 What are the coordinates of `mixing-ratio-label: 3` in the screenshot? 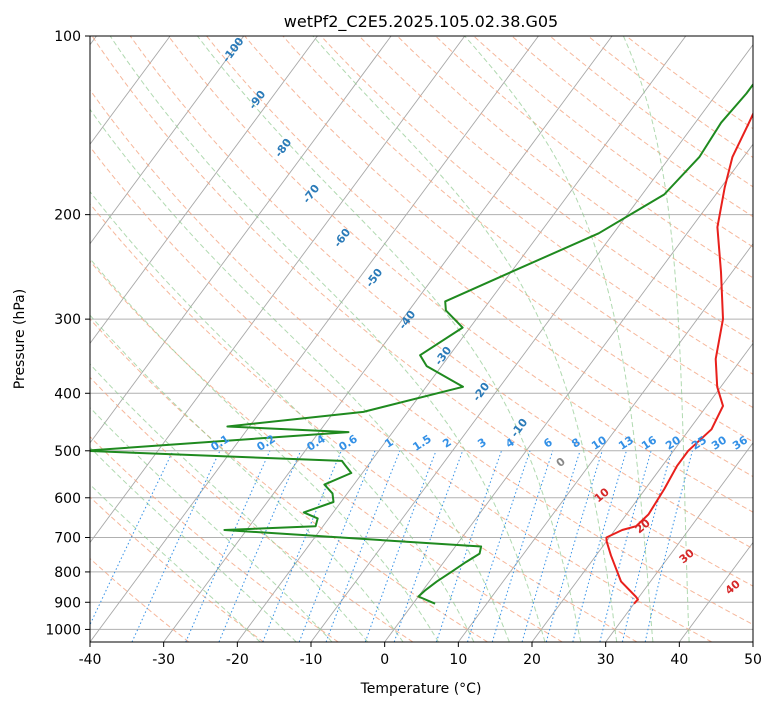 It's located at (482, 443).